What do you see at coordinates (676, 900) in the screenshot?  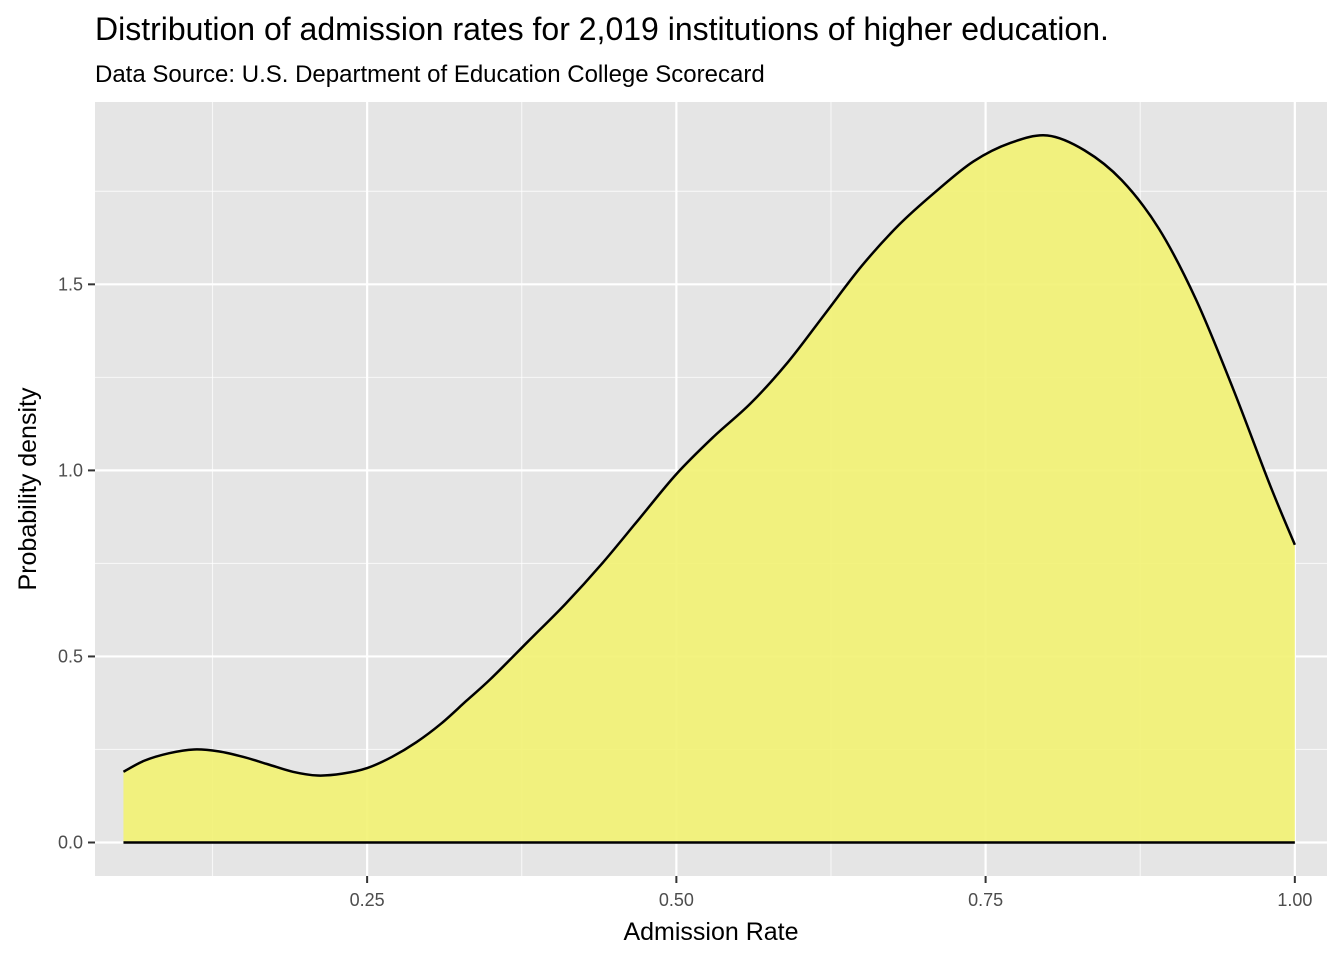 I see `x-tick-label: 0.50` at bounding box center [676, 900].